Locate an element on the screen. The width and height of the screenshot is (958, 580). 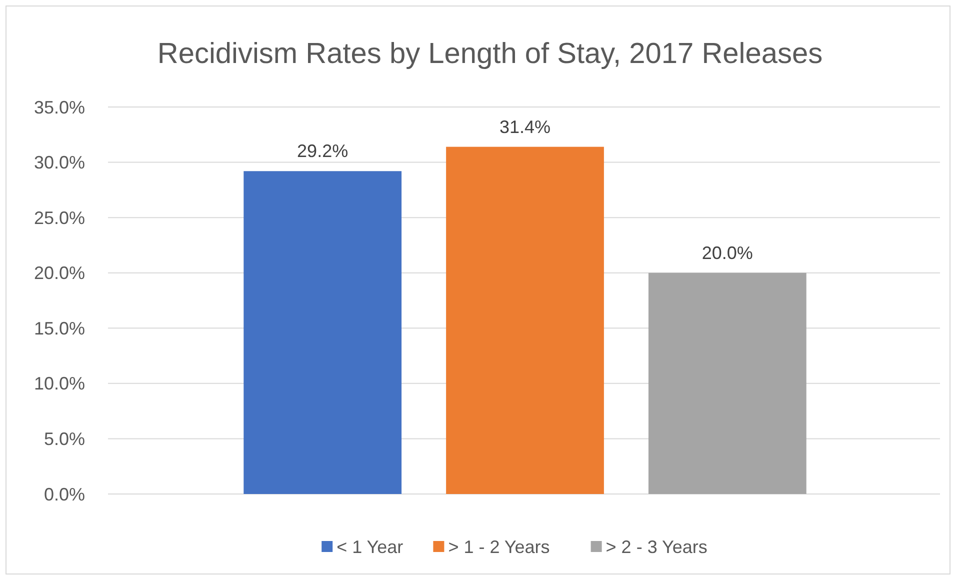
y-tick-label: 20.0% is located at coordinates (59, 273).